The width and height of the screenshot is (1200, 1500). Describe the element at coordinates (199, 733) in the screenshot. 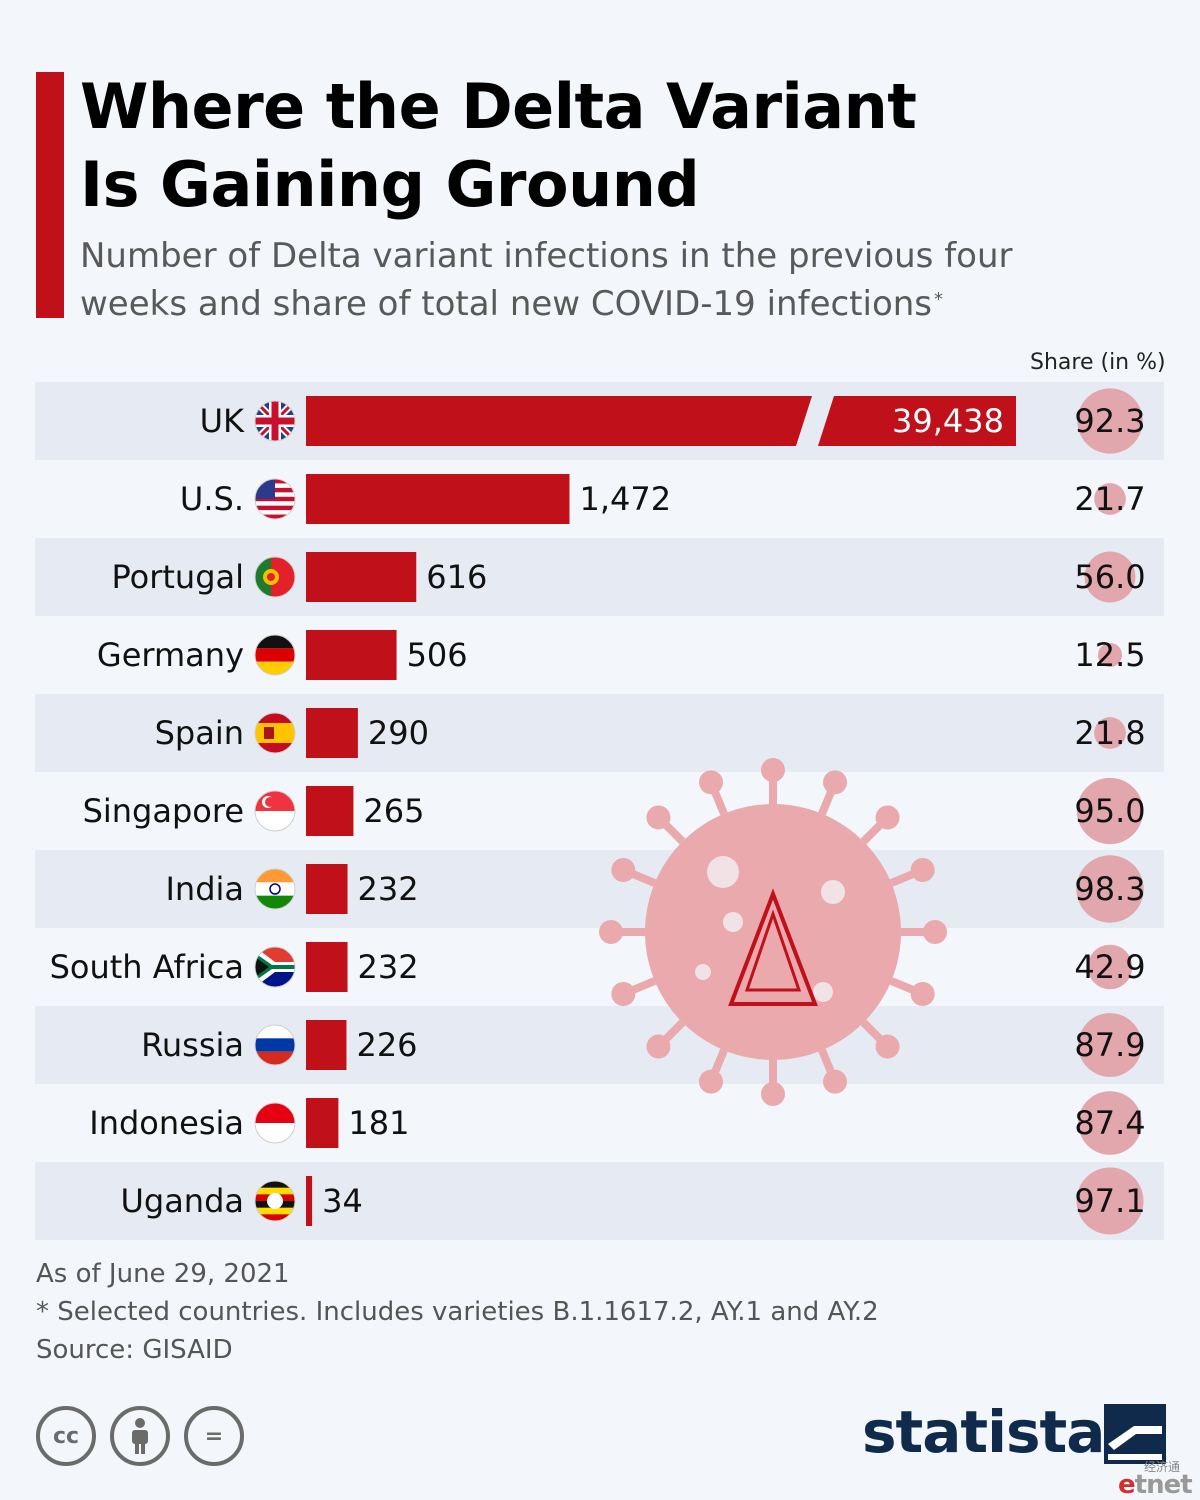

I see `country-label: Spain` at that location.